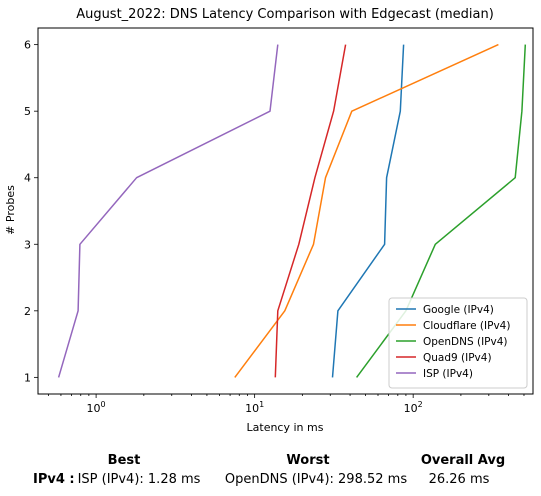  Describe the element at coordinates (27, 178) in the screenshot. I see `y-tick-label: 4` at that location.